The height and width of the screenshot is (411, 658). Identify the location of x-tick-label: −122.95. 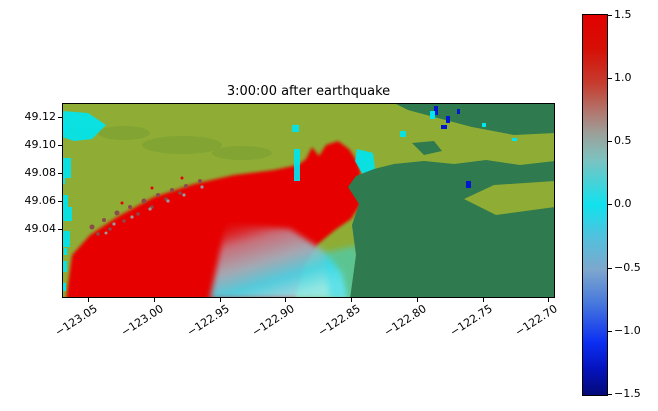
(208, 320).